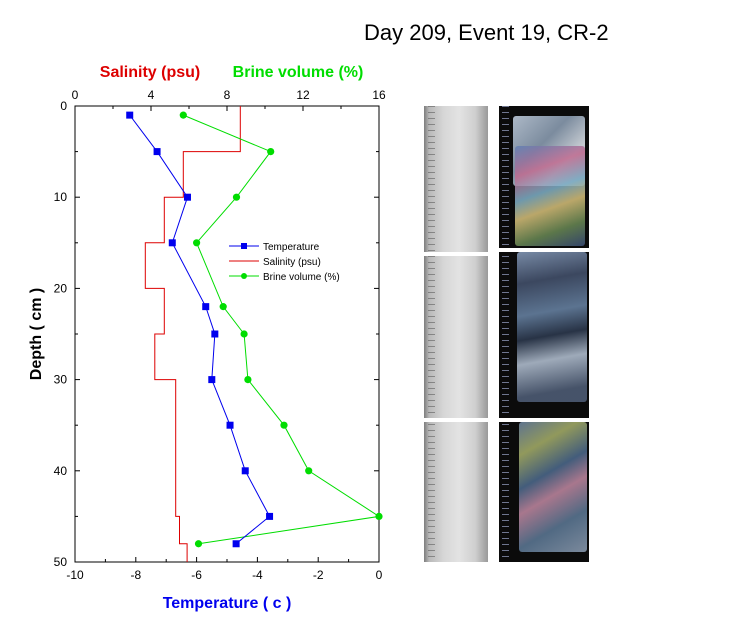  Describe the element at coordinates (36, 334) in the screenshot. I see `y-axis-title: Depth ( cm )` at that location.